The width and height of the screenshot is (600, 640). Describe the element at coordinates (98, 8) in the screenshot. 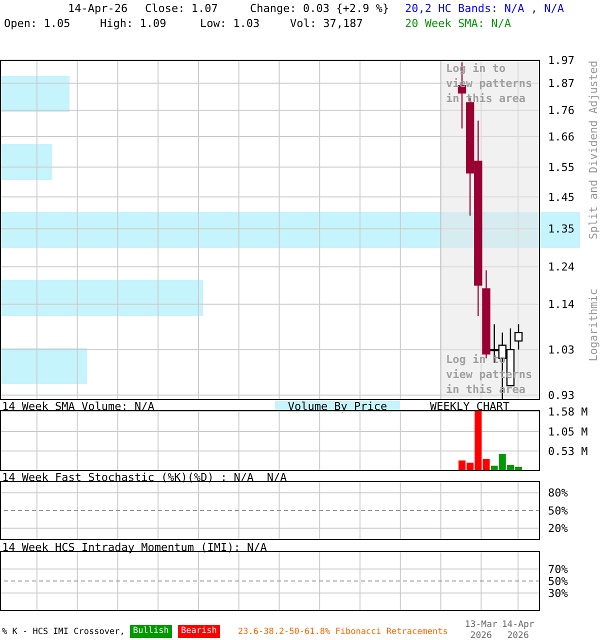

I see `text: 14-Apr-26` at that location.